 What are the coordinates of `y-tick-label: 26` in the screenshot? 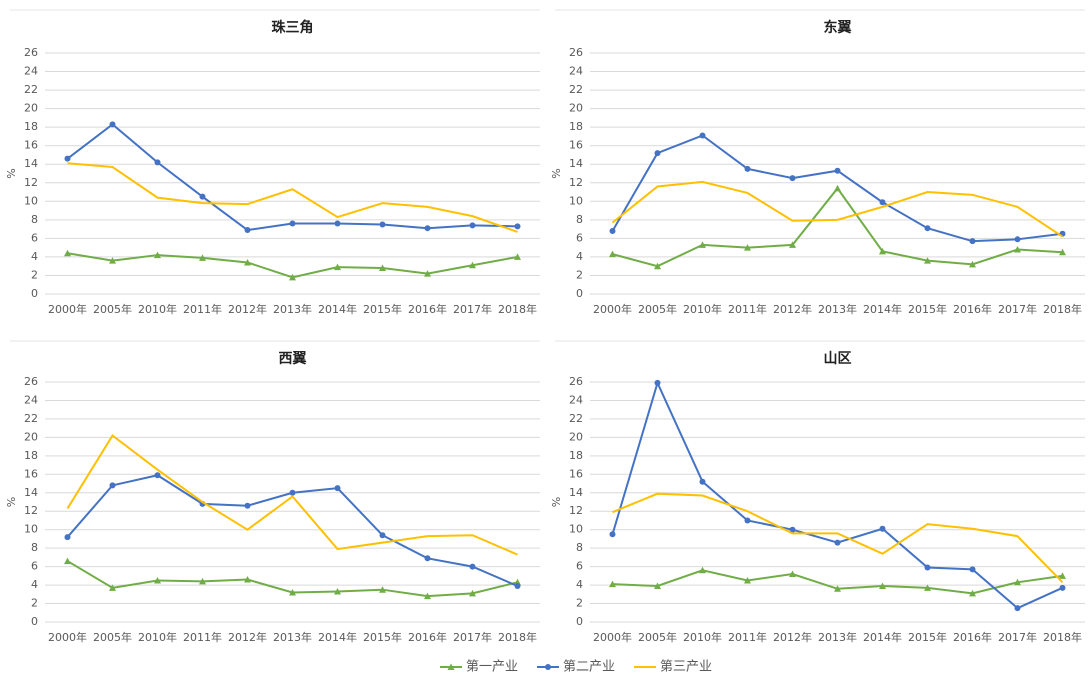 It's located at (576, 381).